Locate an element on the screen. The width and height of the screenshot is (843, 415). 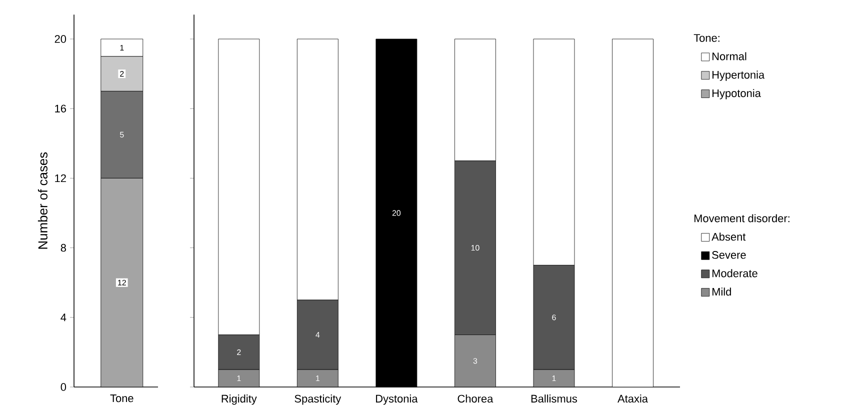
x-tick-label: Spasticity is located at coordinates (318, 399).